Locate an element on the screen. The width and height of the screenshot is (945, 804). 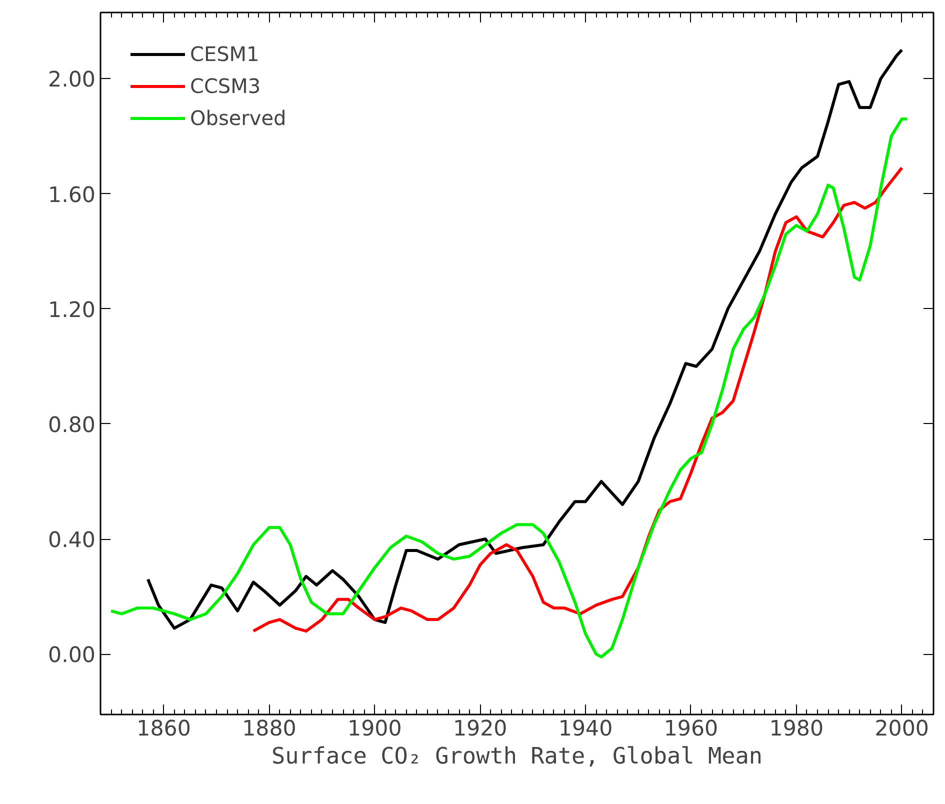
y-tick-label: 0.80 is located at coordinates (72, 425).